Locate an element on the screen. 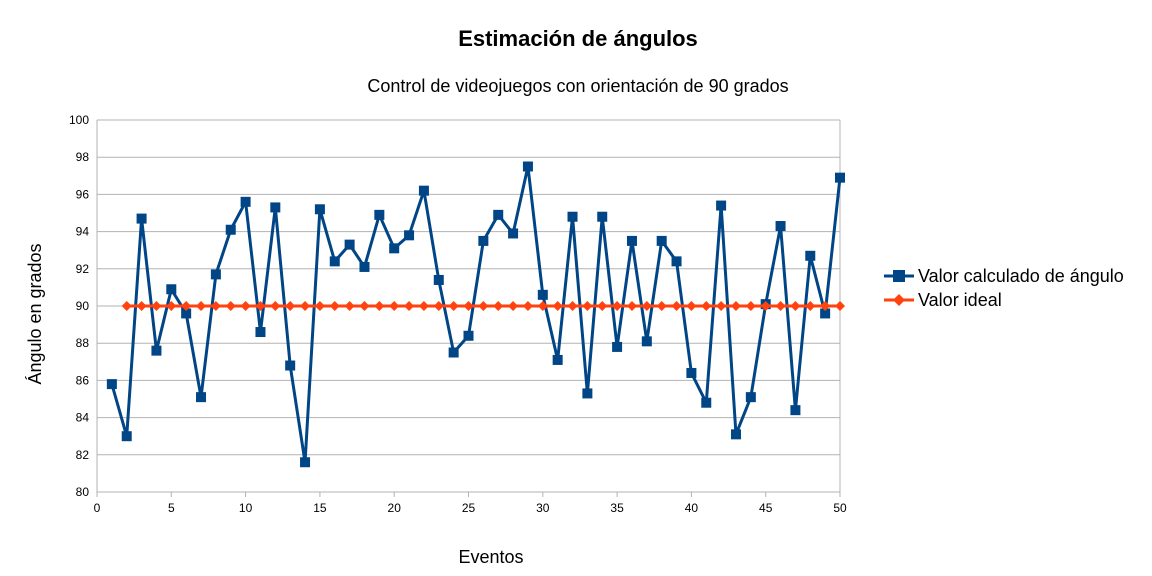 The height and width of the screenshot is (576, 1152). legend-item-calculado: Valor calculado de ángulo is located at coordinates (1004, 276).